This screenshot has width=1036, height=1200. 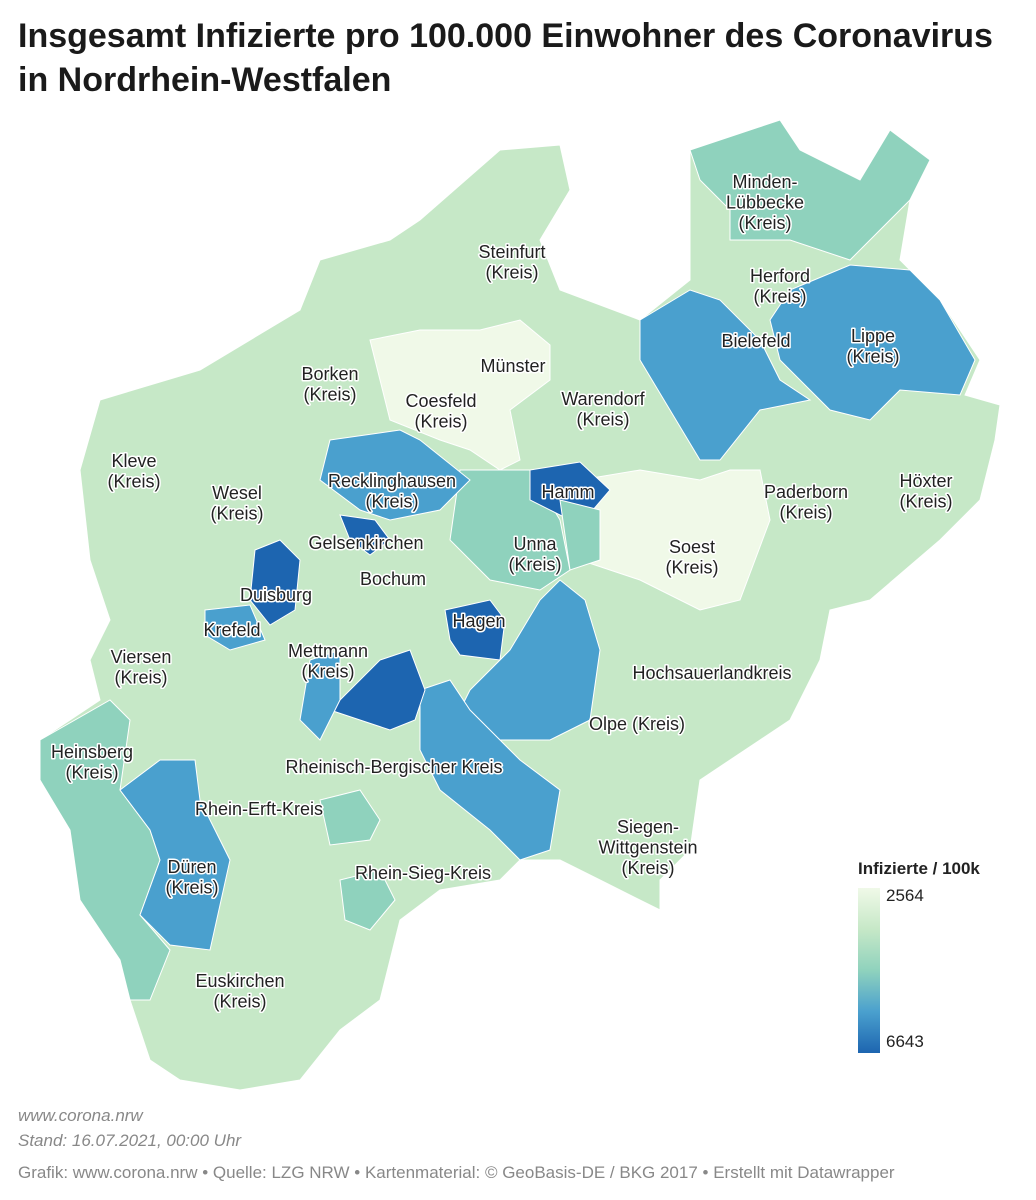 What do you see at coordinates (392, 481) in the screenshot?
I see `region-label: Recklinghausen` at bounding box center [392, 481].